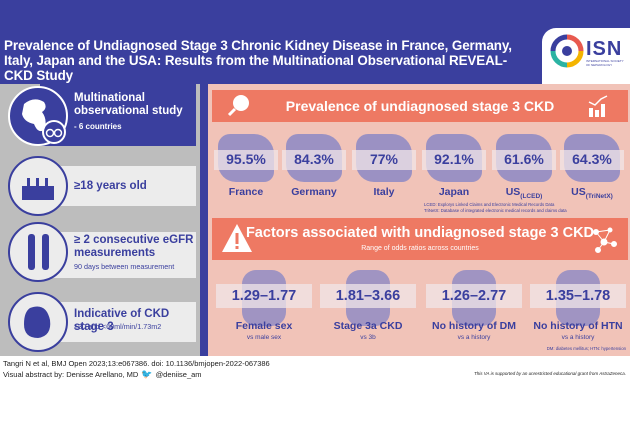 This screenshot has height=425, width=630. I want to click on country-name: US(LCED), so click(524, 193).